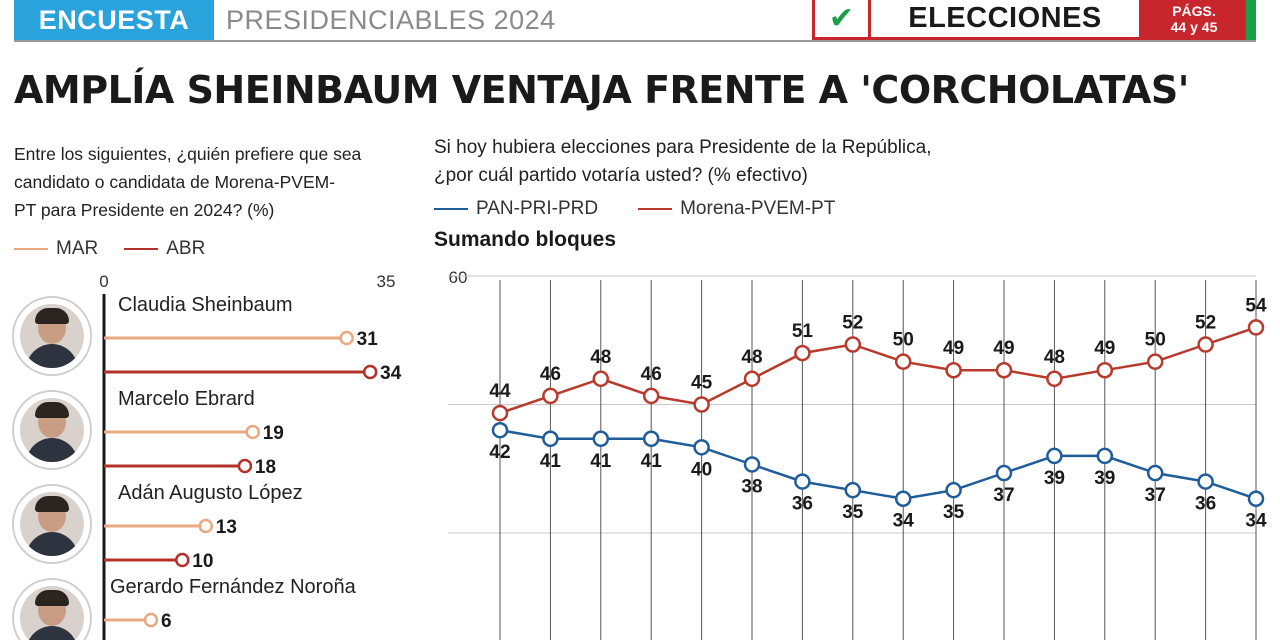 This screenshot has height=640, width=1280. What do you see at coordinates (751, 486) in the screenshot?
I see `pan-pri-prd-value-label: 38` at bounding box center [751, 486].